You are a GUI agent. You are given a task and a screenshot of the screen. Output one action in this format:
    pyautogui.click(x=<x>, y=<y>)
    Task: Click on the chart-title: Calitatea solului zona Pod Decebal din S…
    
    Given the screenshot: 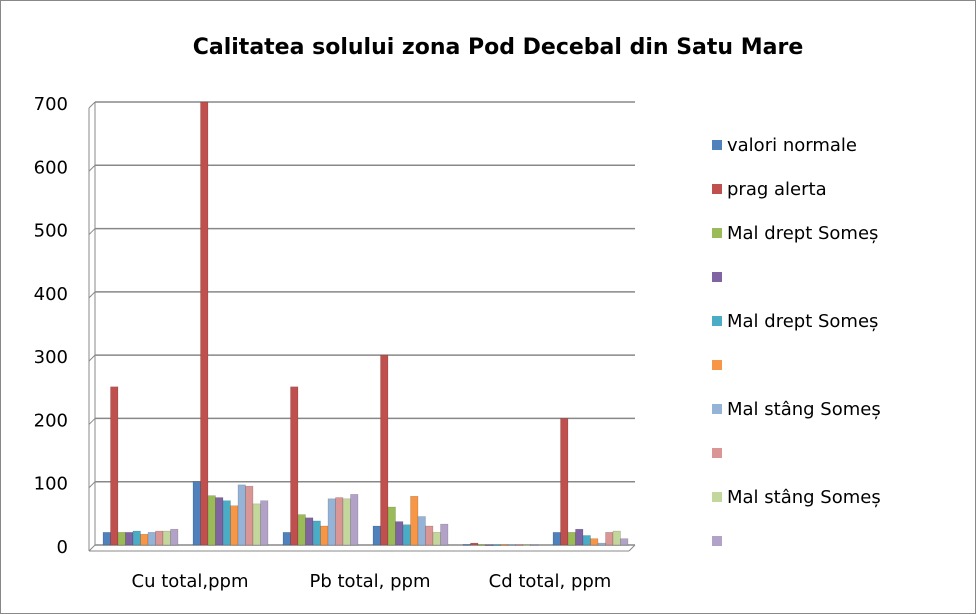 What is the action you would take?
    pyautogui.click(x=498, y=47)
    